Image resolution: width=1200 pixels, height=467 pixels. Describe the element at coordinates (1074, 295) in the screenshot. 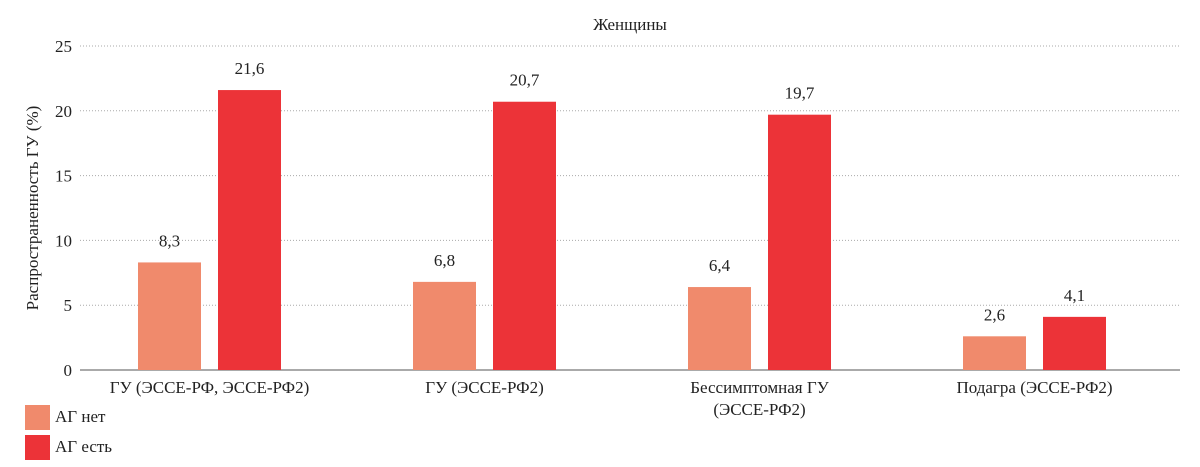

I see `data-label: 4,1` at that location.